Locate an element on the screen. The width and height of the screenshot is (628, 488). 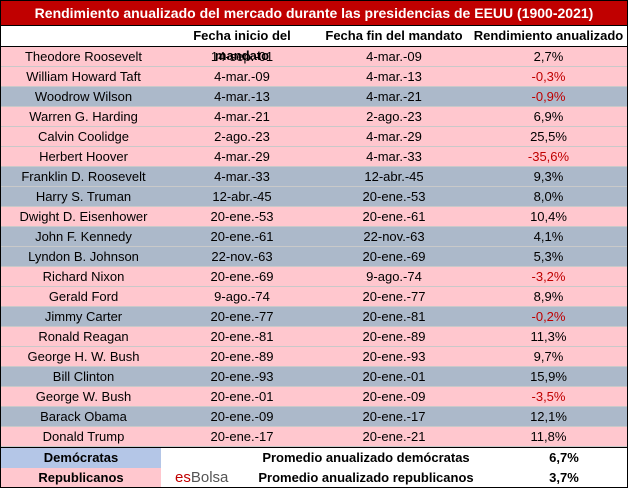
annual-return: -3,5% is located at coordinates (548, 396).